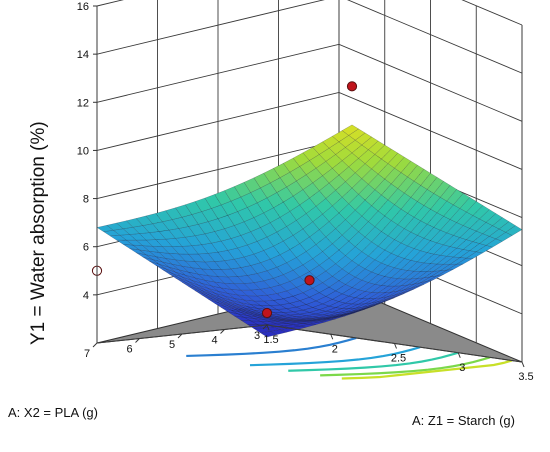 The width and height of the screenshot is (550, 452). Describe the element at coordinates (83, 151) in the screenshot. I see `y-tick-label: 10` at that location.